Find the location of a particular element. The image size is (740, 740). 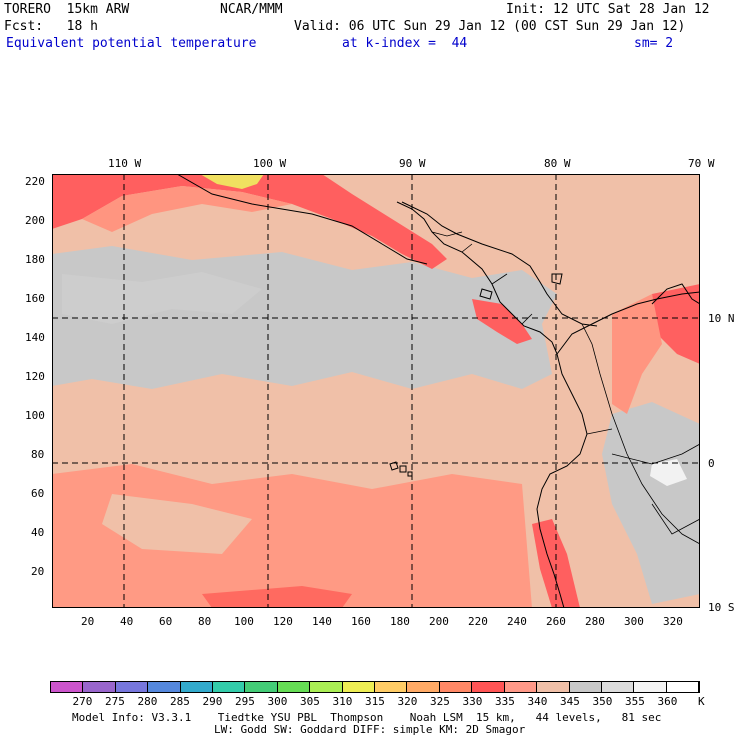

south-america-pacific-coast is located at coordinates (562, 480).